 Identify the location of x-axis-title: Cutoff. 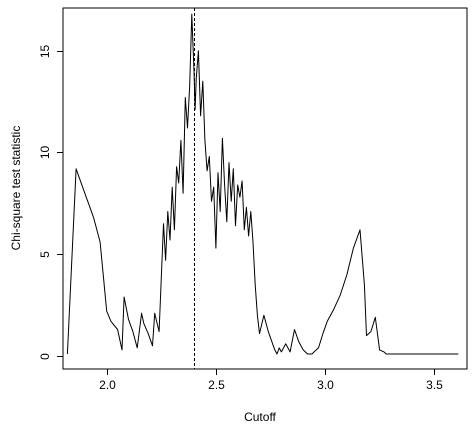
(260, 417).